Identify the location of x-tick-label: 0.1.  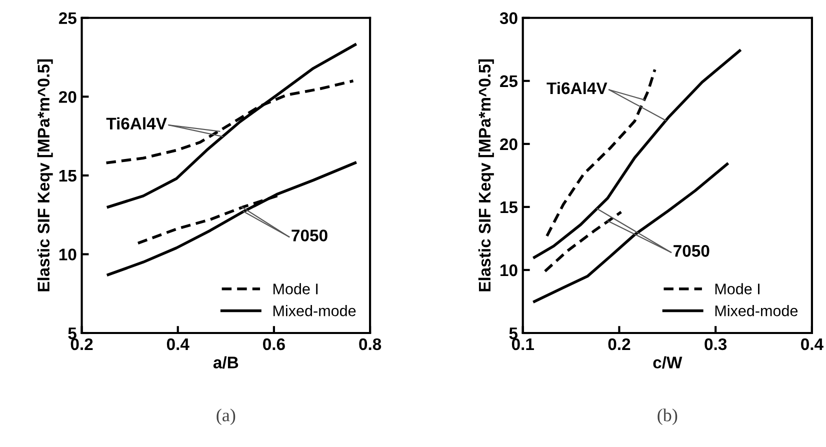
(523, 344).